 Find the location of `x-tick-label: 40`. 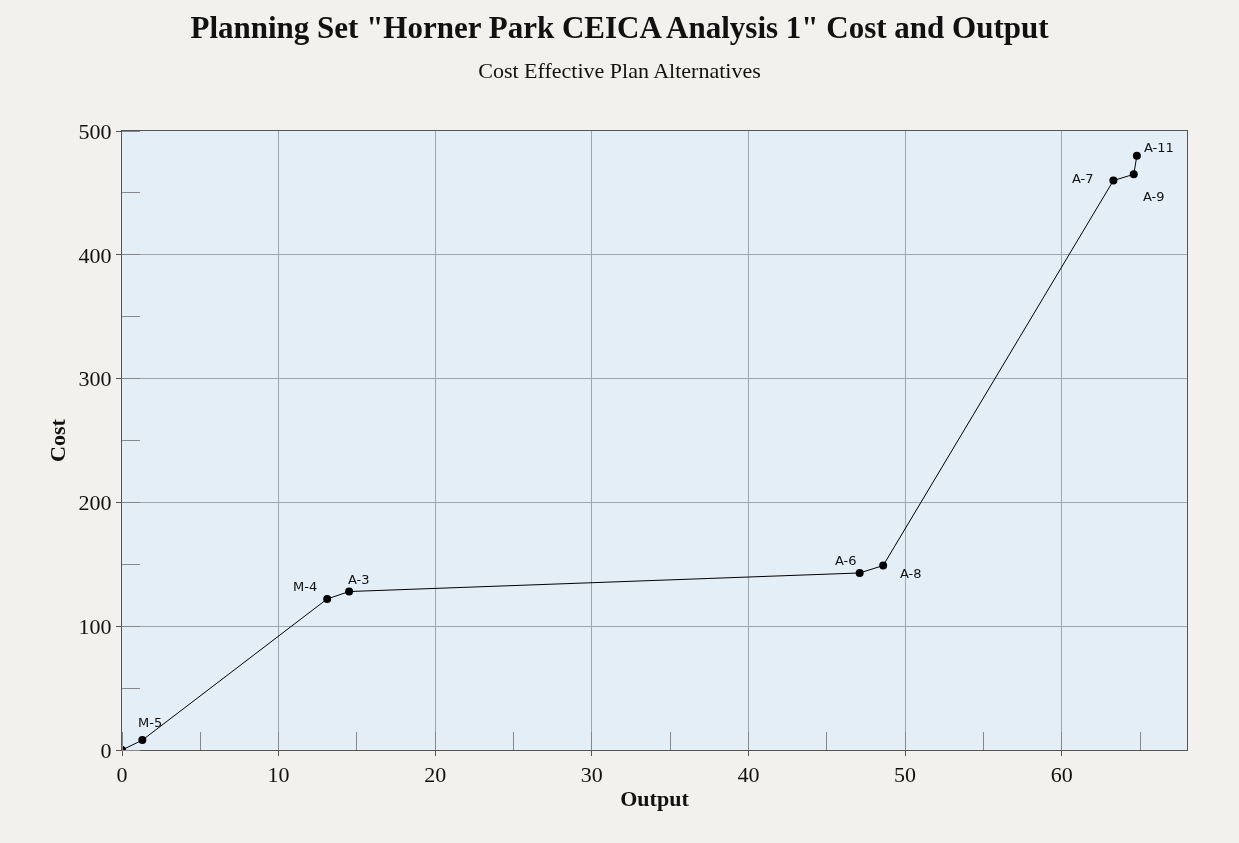

x-tick-label: 40 is located at coordinates (748, 775).